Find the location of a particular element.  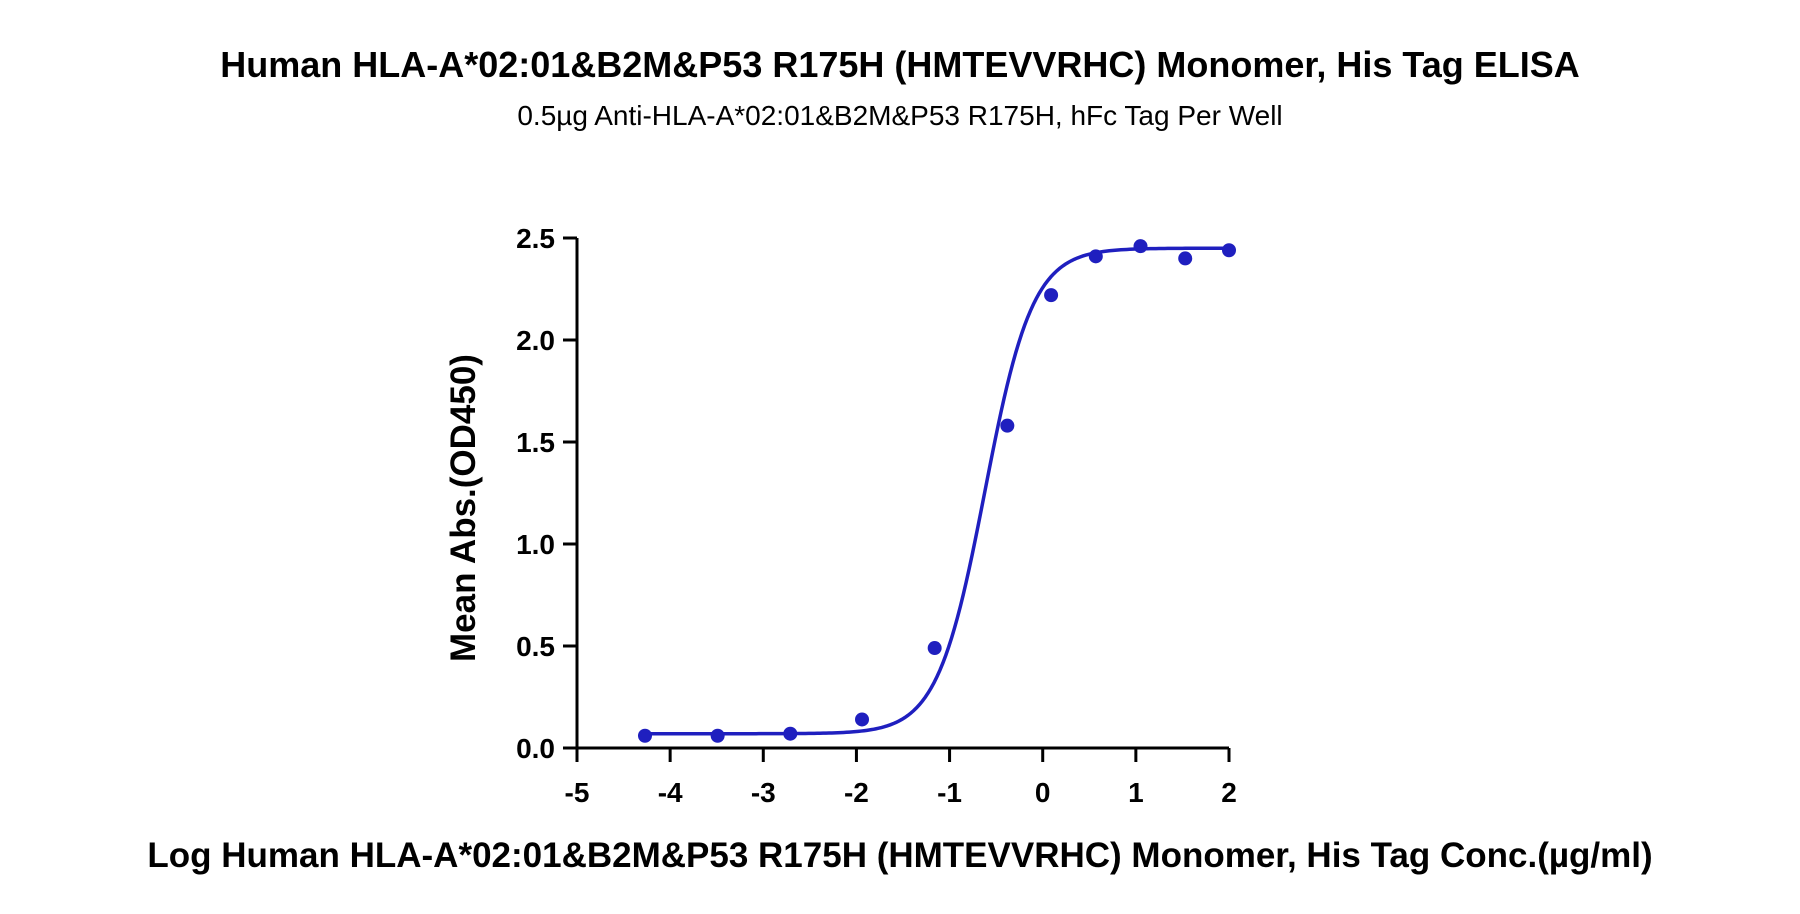

y-tick-label: 1.0 is located at coordinates (535, 544).